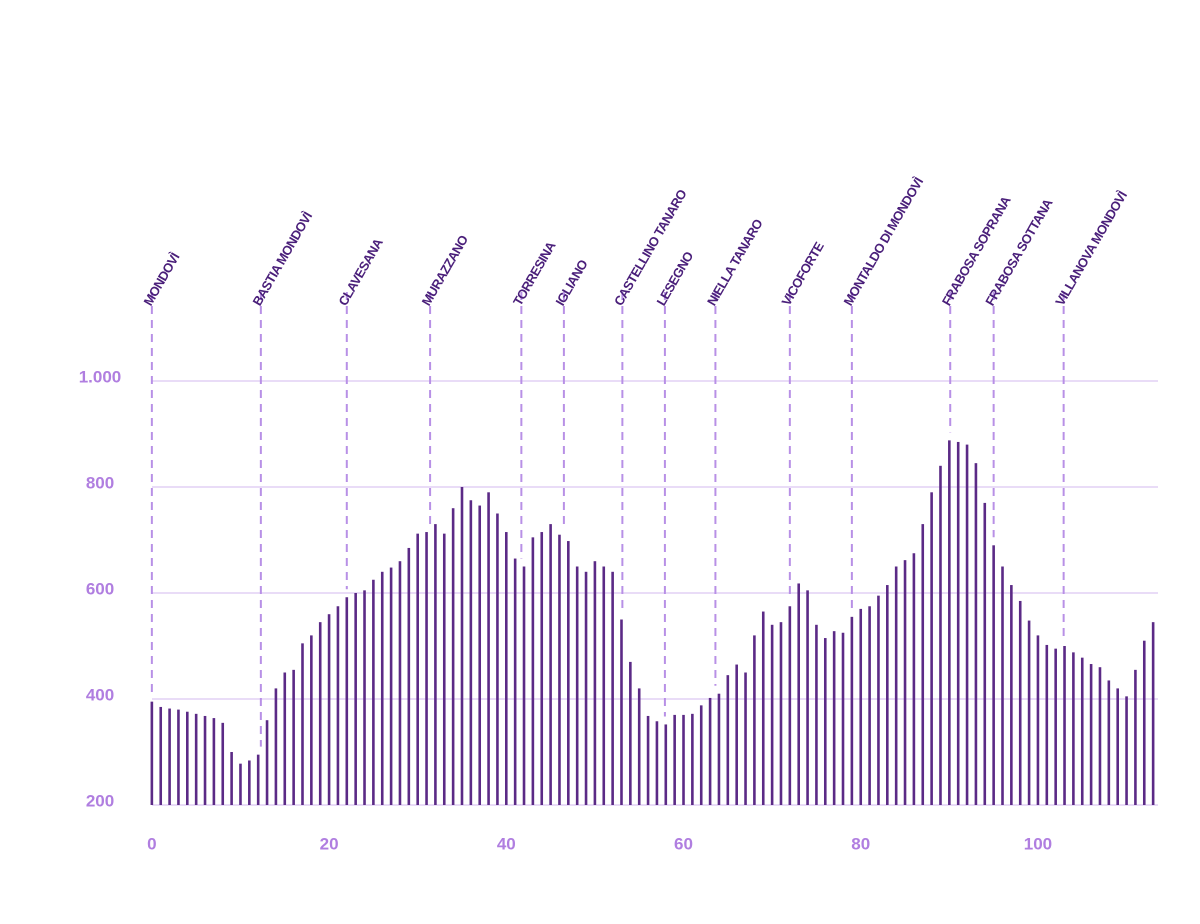 Image resolution: width=1200 pixels, height=924 pixels. Describe the element at coordinates (534, 273) in the screenshot. I see `town-label: TORRESINA` at that location.